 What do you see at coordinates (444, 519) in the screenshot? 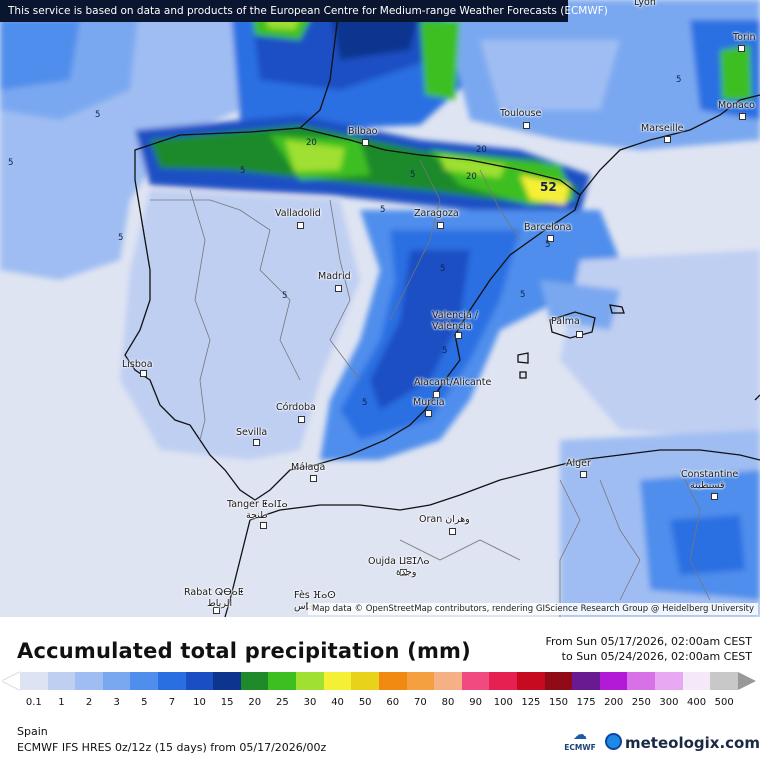
I see `city-label-oran: Oran وهران` at bounding box center [444, 519].